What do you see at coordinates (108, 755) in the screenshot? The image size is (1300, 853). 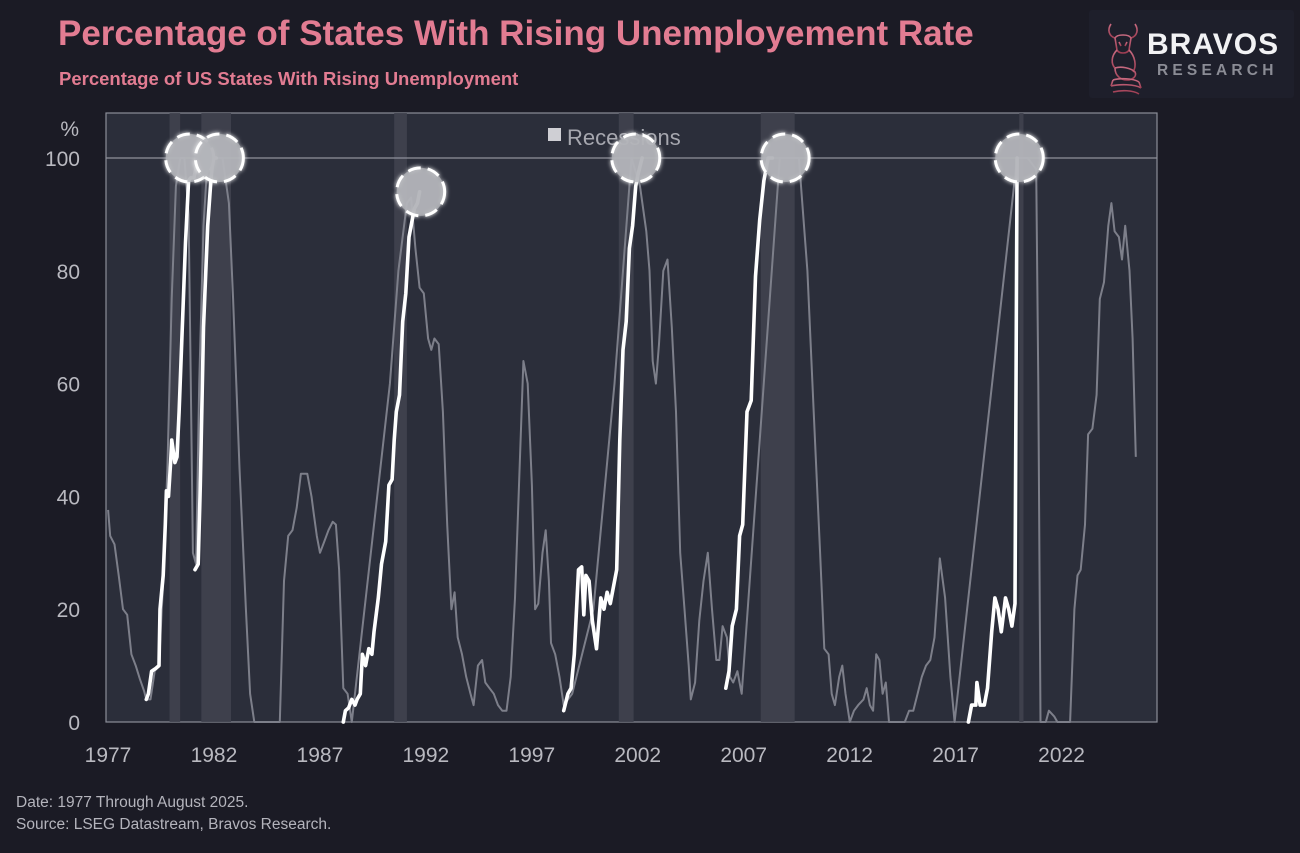 I see `x-tick-label-1977: 1977` at bounding box center [108, 755].